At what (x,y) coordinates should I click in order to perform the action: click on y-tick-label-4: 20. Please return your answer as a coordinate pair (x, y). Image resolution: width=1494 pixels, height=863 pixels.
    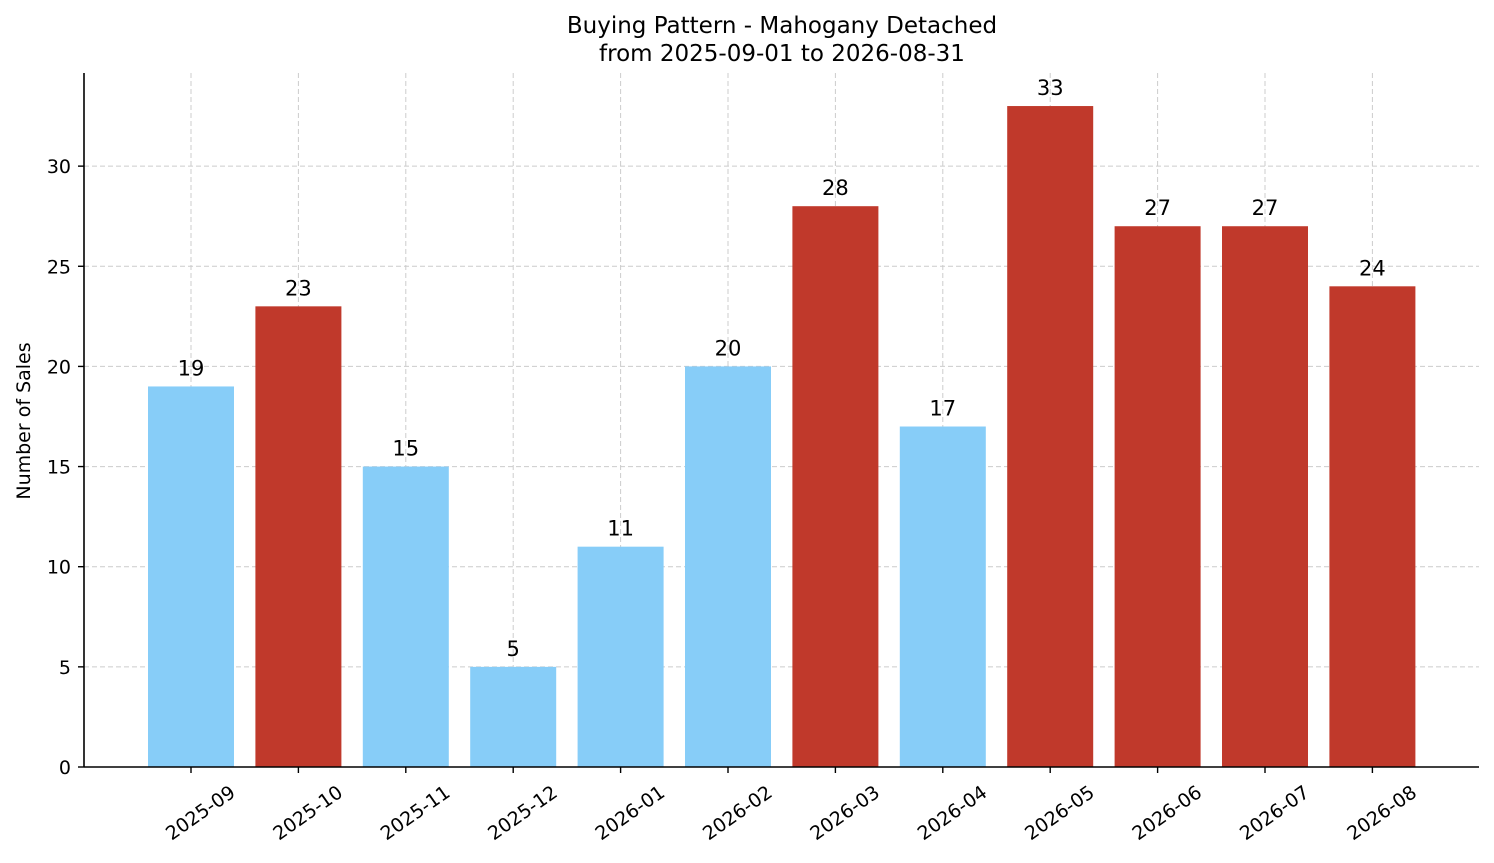
    Looking at the image, I should click on (59, 367).